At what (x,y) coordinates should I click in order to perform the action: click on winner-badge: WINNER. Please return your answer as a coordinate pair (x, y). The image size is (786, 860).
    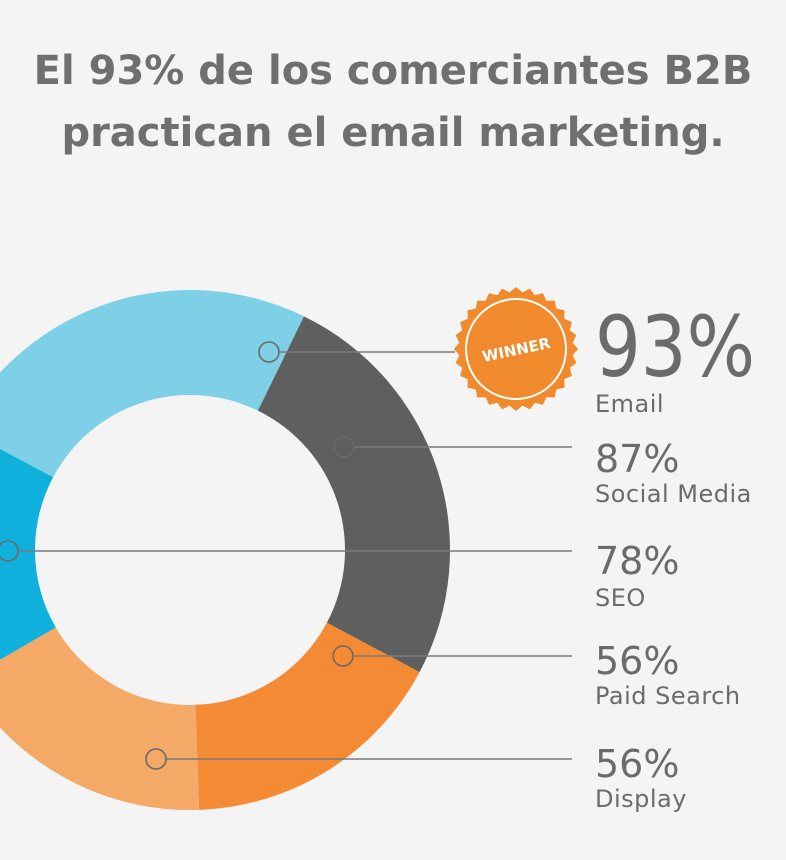
    Looking at the image, I should click on (516, 349).